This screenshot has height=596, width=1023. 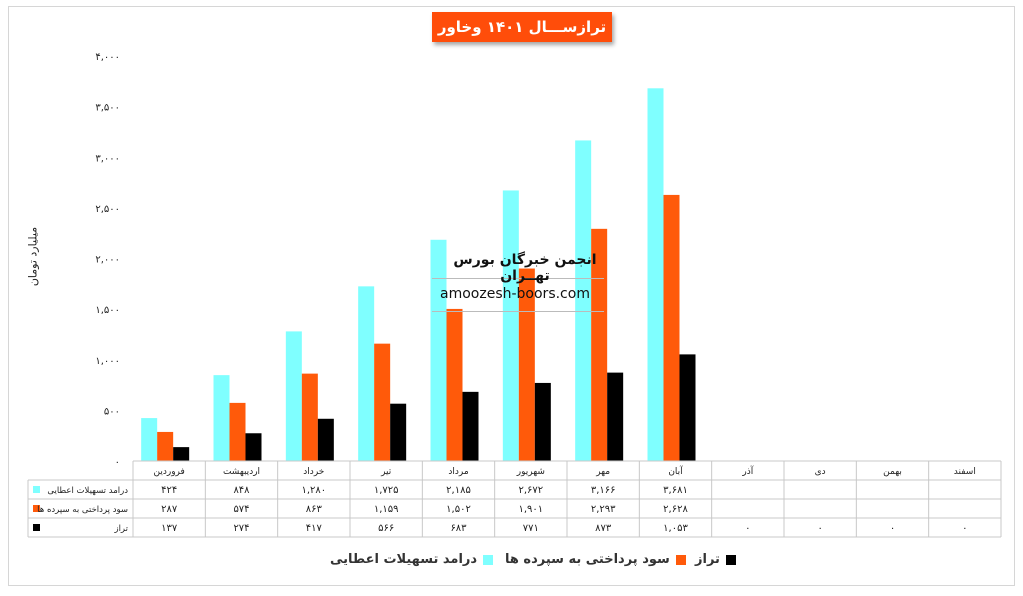 I want to click on table-cell-value: ۴۲۴, so click(x=169, y=490).